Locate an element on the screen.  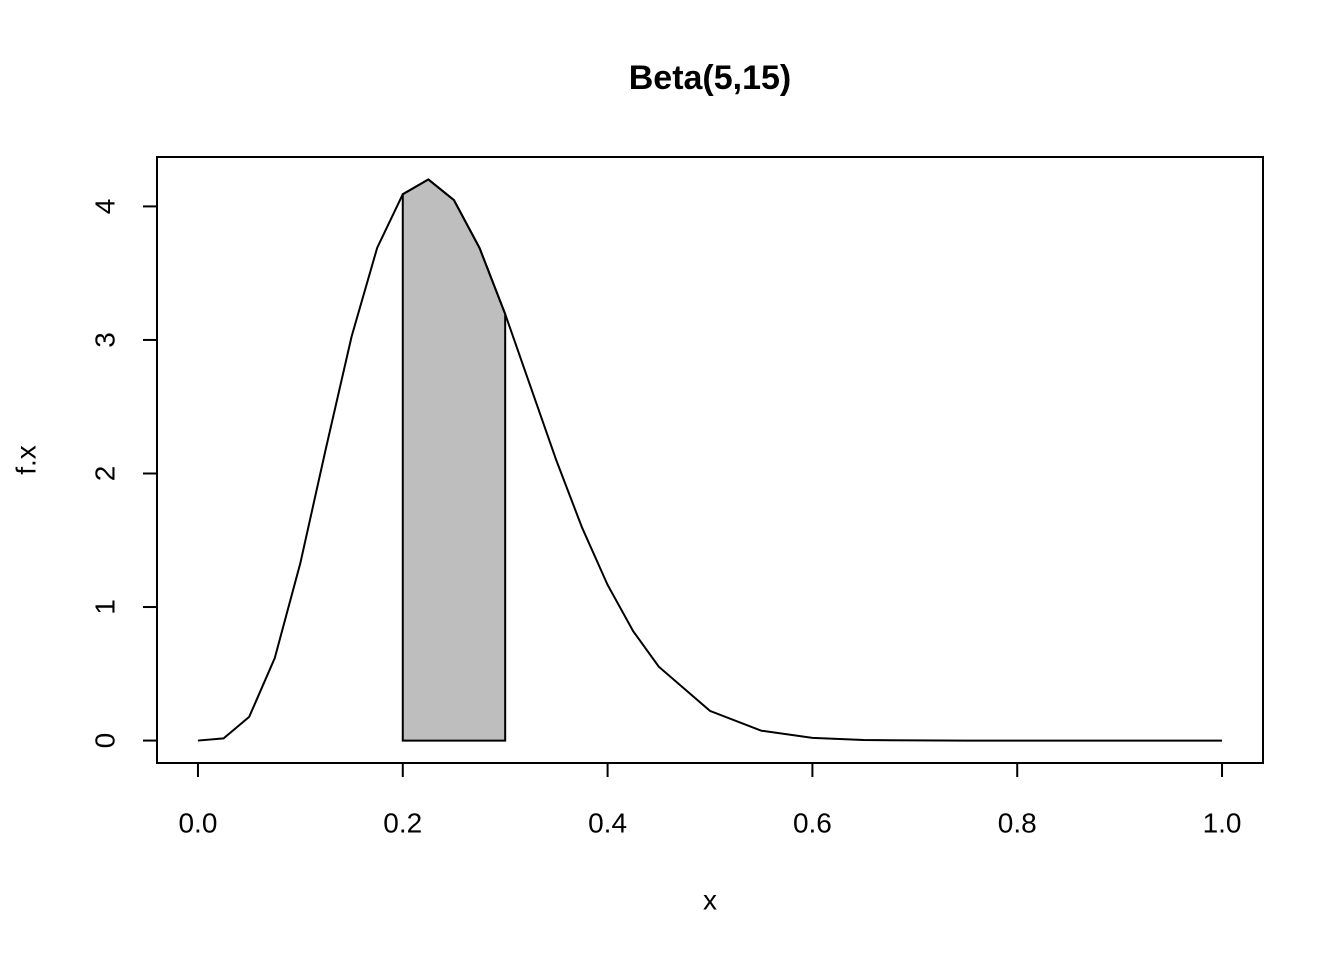
chart-title: Beta(5,15) is located at coordinates (710, 78).